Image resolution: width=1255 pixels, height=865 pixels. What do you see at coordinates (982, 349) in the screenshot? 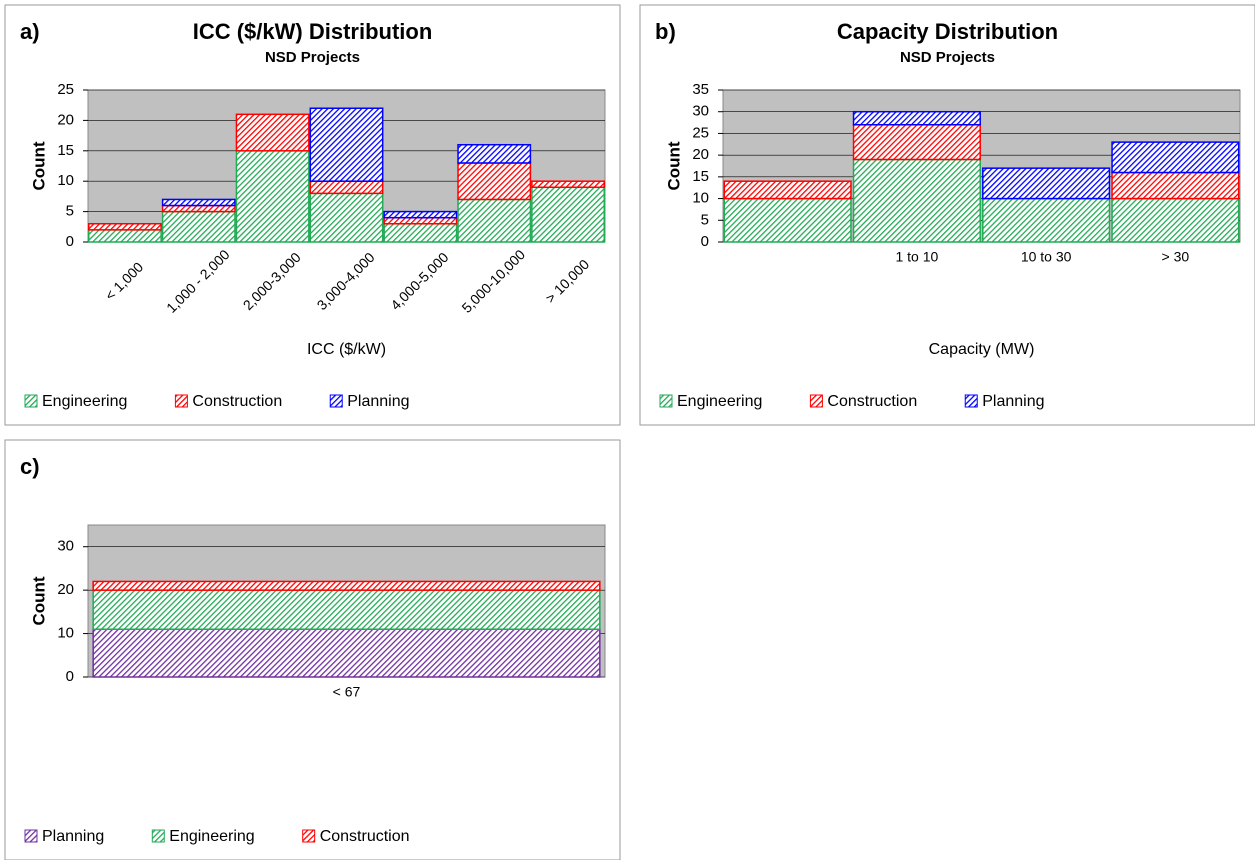
I see `x-axis-label: Capacity (MW)` at bounding box center [982, 349].